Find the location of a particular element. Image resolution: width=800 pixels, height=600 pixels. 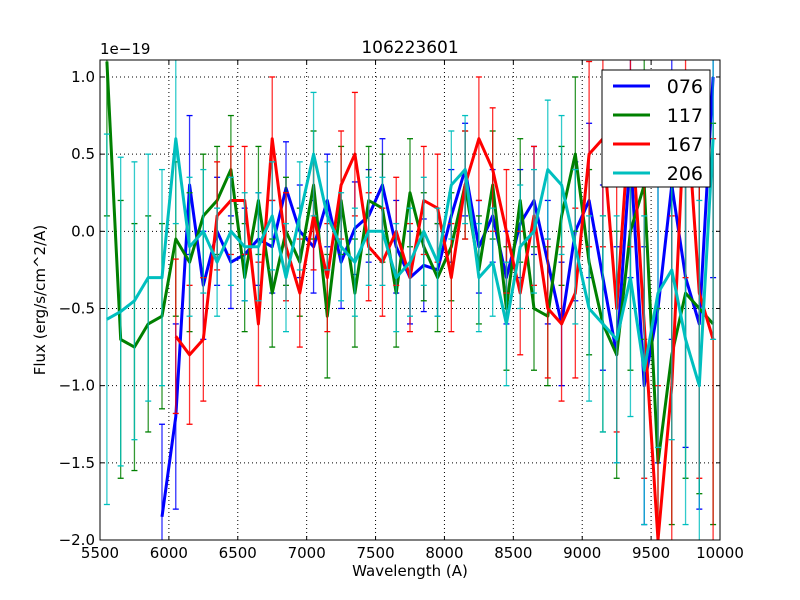

y-tick-label: −1.5 is located at coordinates (77, 463).